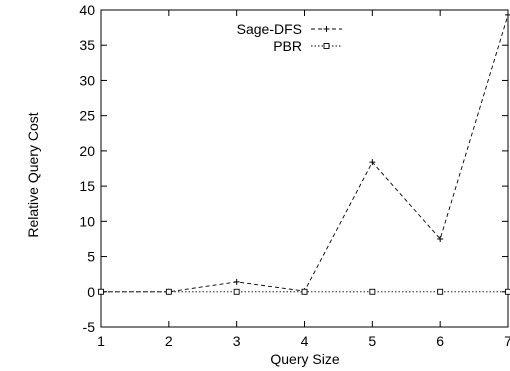 This screenshot has height=371, width=510. What do you see at coordinates (304, 359) in the screenshot?
I see `x-axis-title: Query Size` at bounding box center [304, 359].